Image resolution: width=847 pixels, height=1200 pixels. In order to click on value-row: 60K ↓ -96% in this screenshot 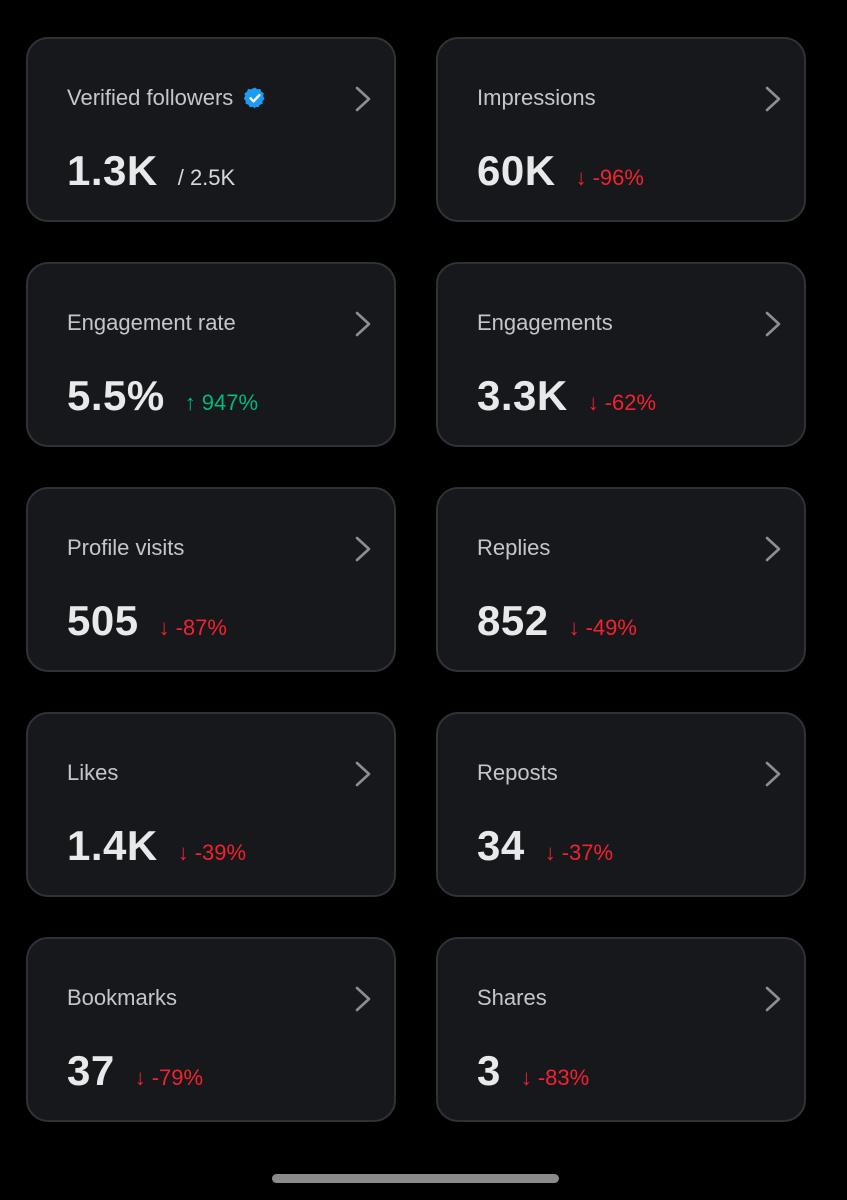, I will do `click(560, 171)`.